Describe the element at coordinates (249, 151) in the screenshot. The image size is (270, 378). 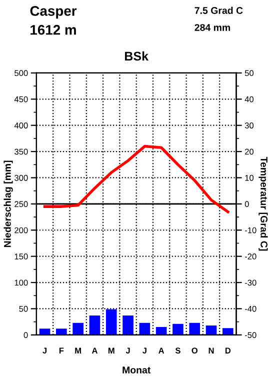
I see `y2-tick-label: 20` at that location.